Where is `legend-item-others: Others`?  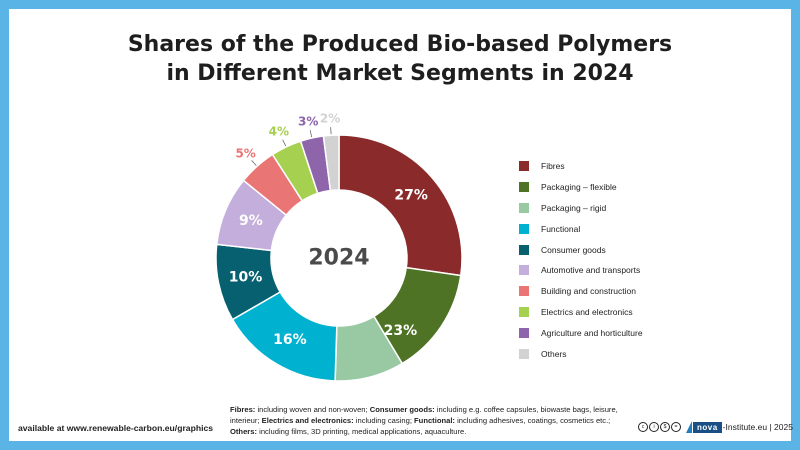
legend-item-others: Others is located at coordinates (581, 353).